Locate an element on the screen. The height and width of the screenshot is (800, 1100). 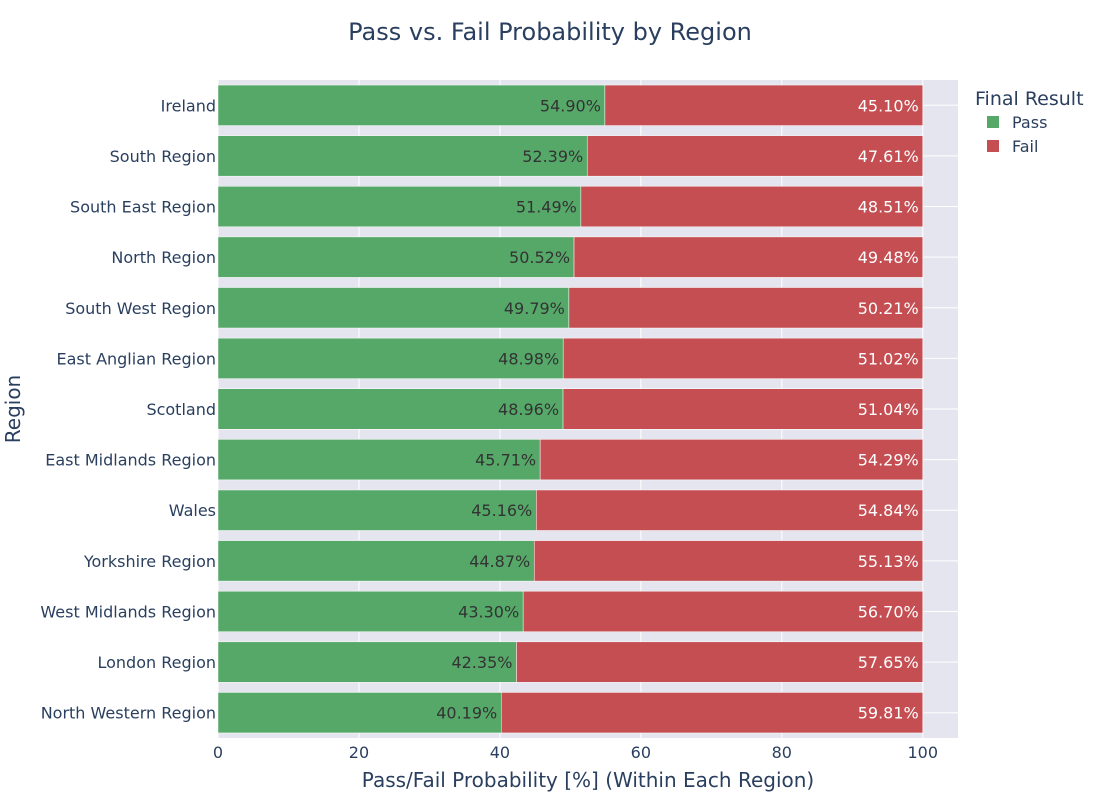
y-tick-label: South Region is located at coordinates (163, 156).